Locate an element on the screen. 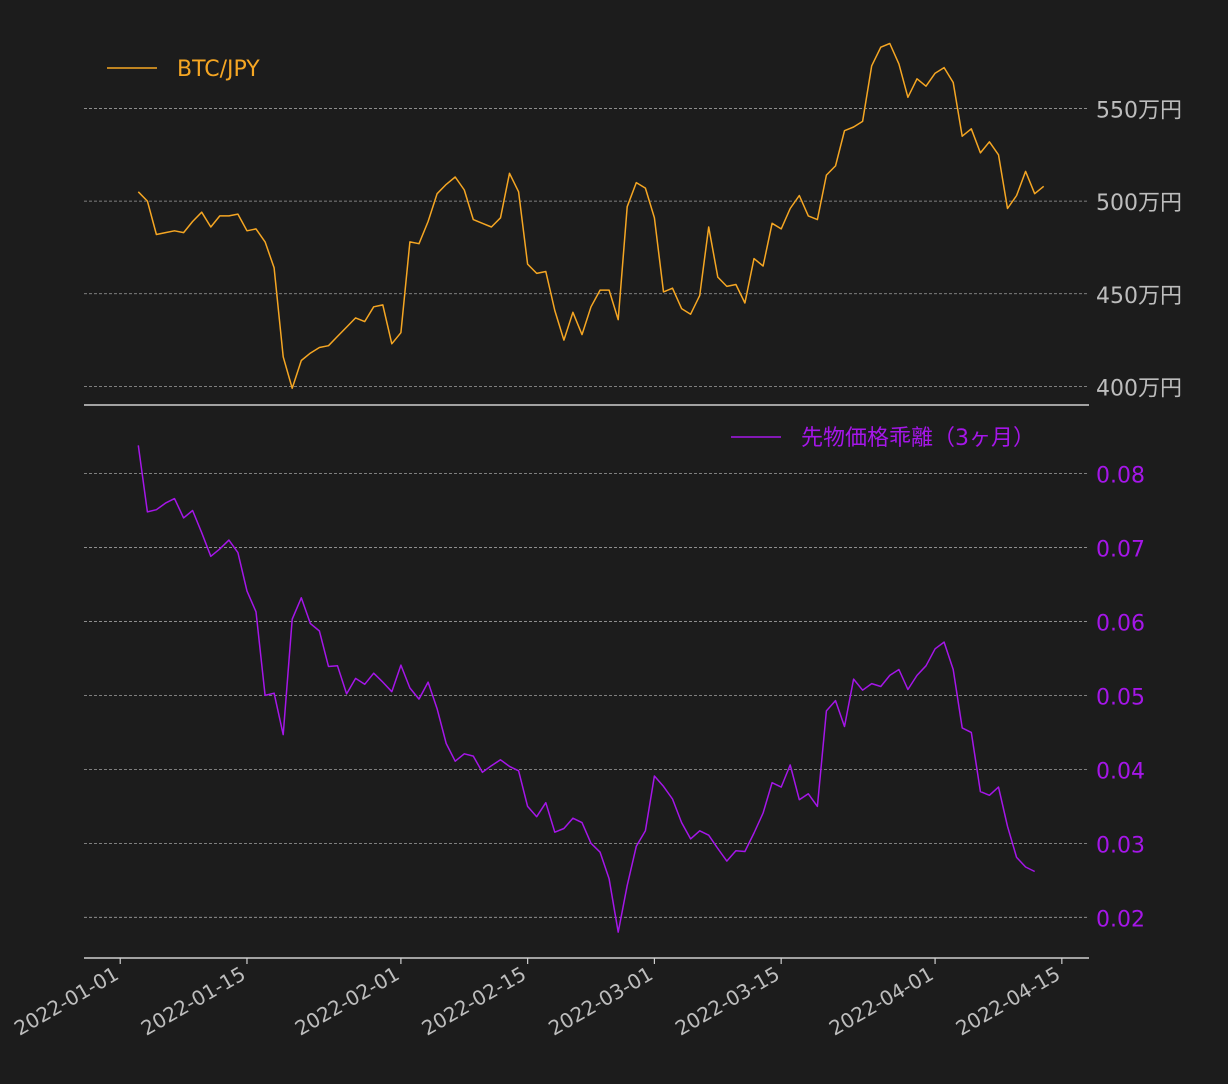 The height and width of the screenshot is (1084, 1228). x-tick-label: 2022-04-15 is located at coordinates (1008, 1001).